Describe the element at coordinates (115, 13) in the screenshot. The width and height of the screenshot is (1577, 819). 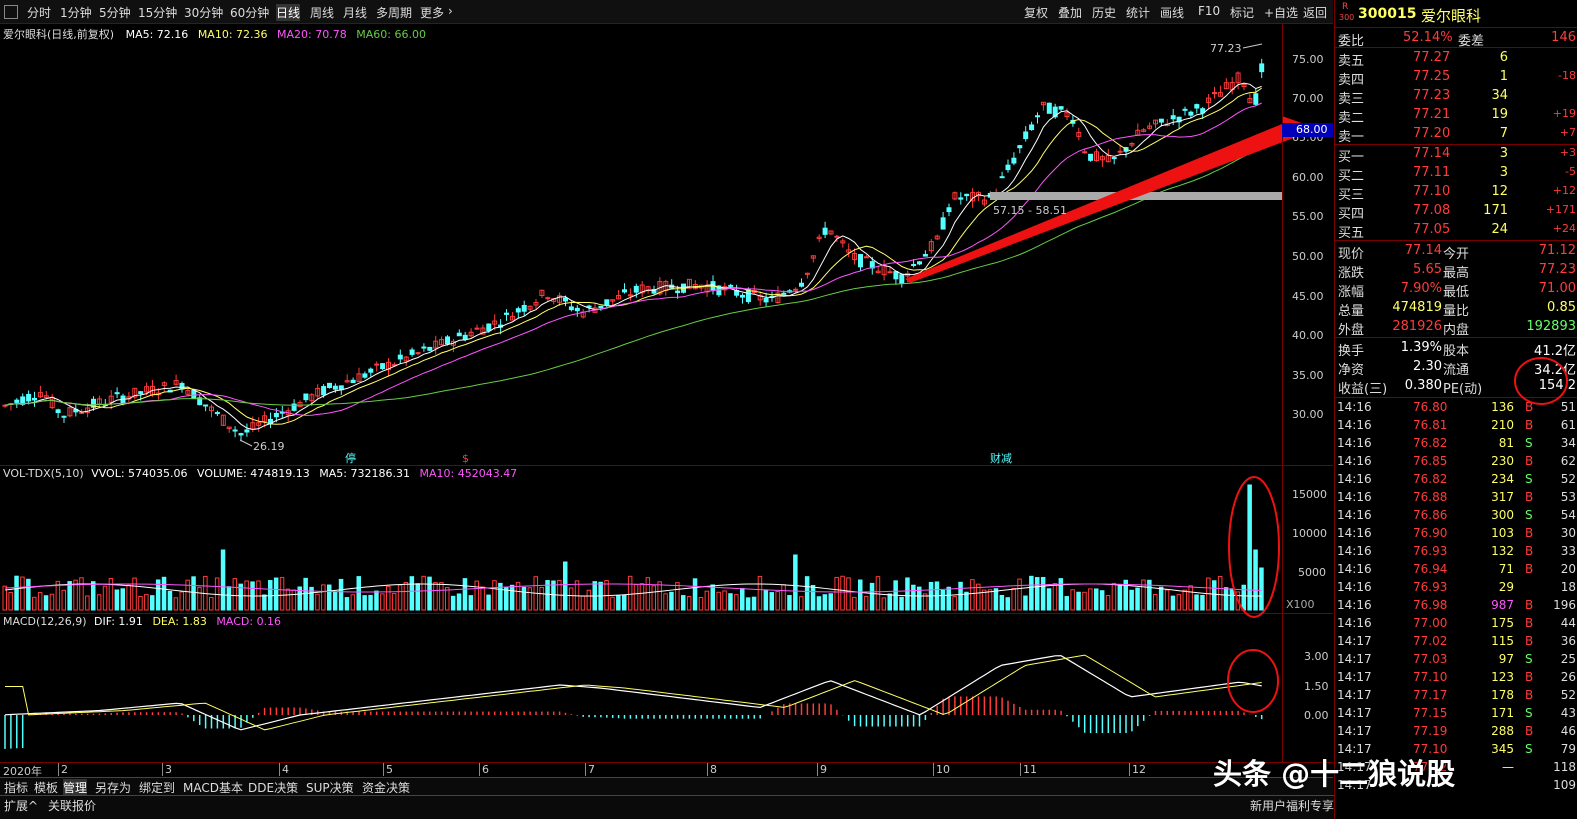
I see `period-5min: 5分钟` at that location.